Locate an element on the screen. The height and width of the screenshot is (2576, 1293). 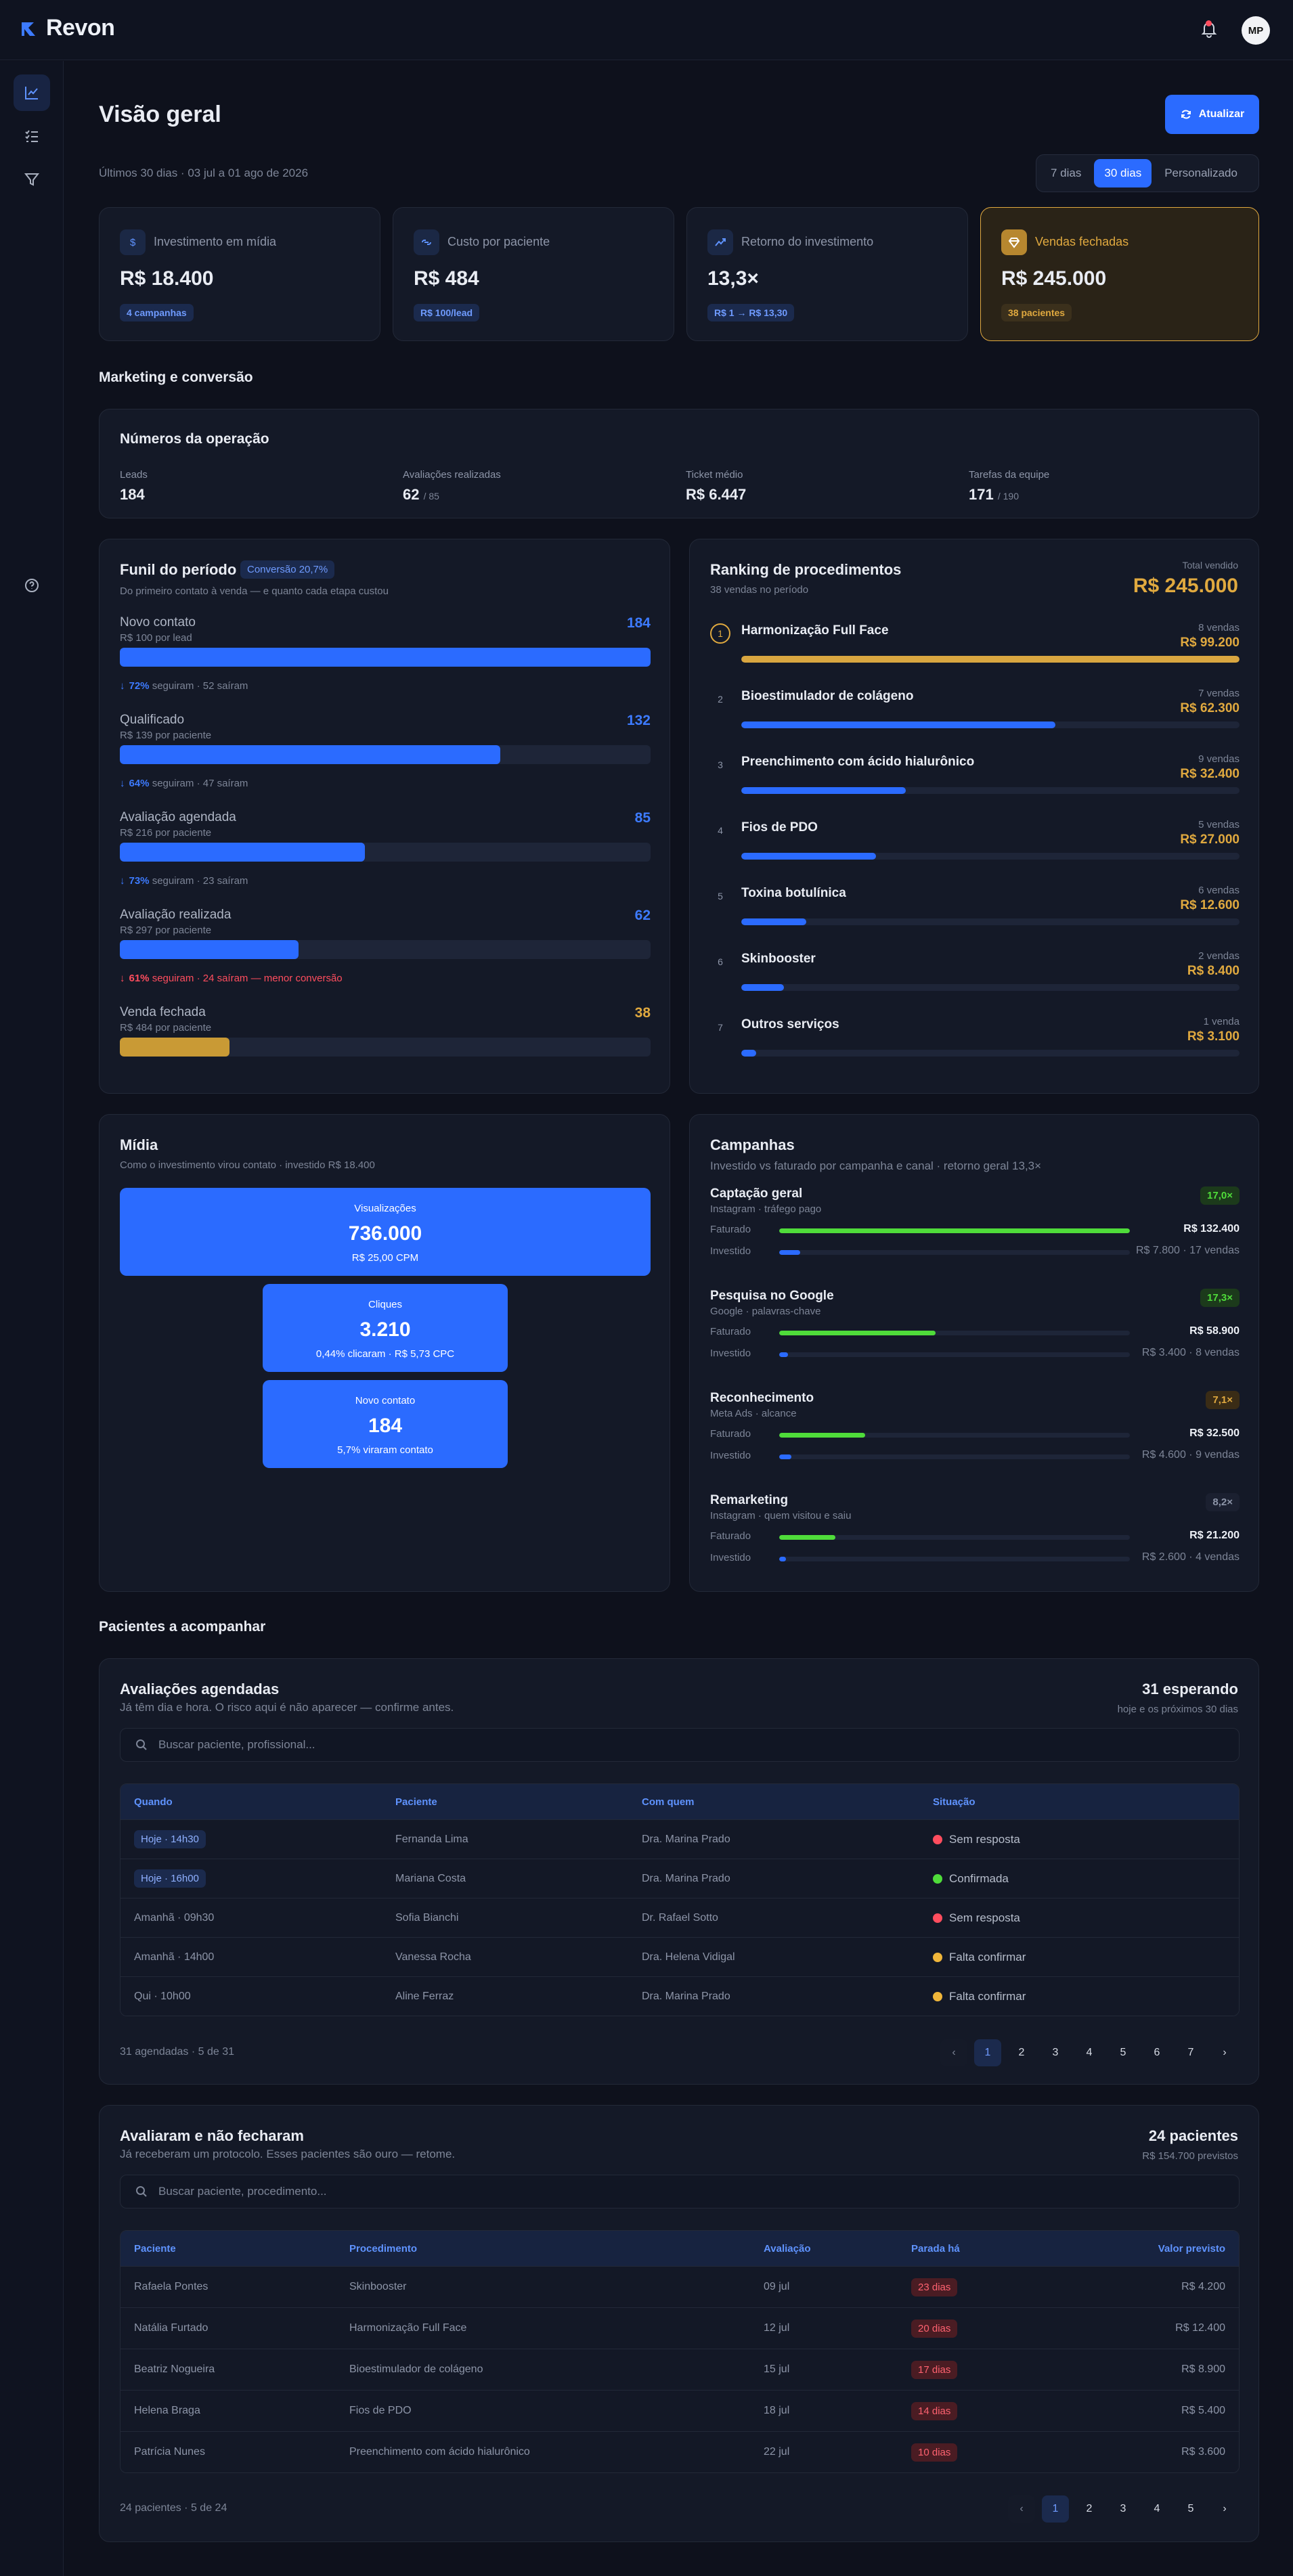
ranking-item: 1 Harmonização Full Face 8 vendas R$ 99.200 is located at coordinates (975, 645).